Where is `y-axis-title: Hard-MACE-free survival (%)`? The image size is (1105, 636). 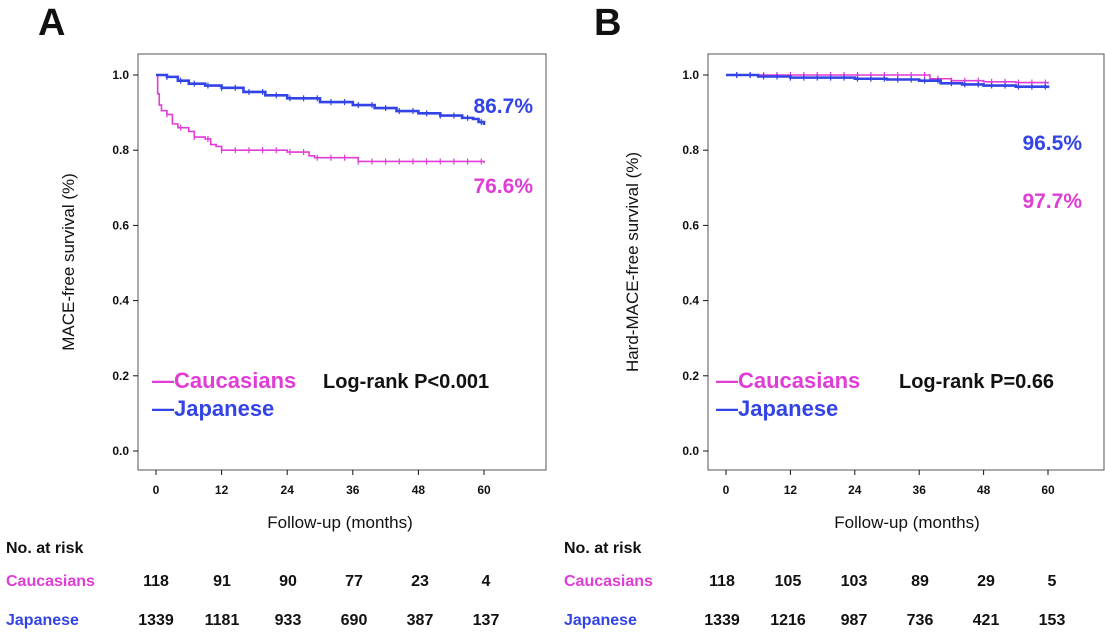 y-axis-title: Hard-MACE-free survival (%) is located at coordinates (632, 262).